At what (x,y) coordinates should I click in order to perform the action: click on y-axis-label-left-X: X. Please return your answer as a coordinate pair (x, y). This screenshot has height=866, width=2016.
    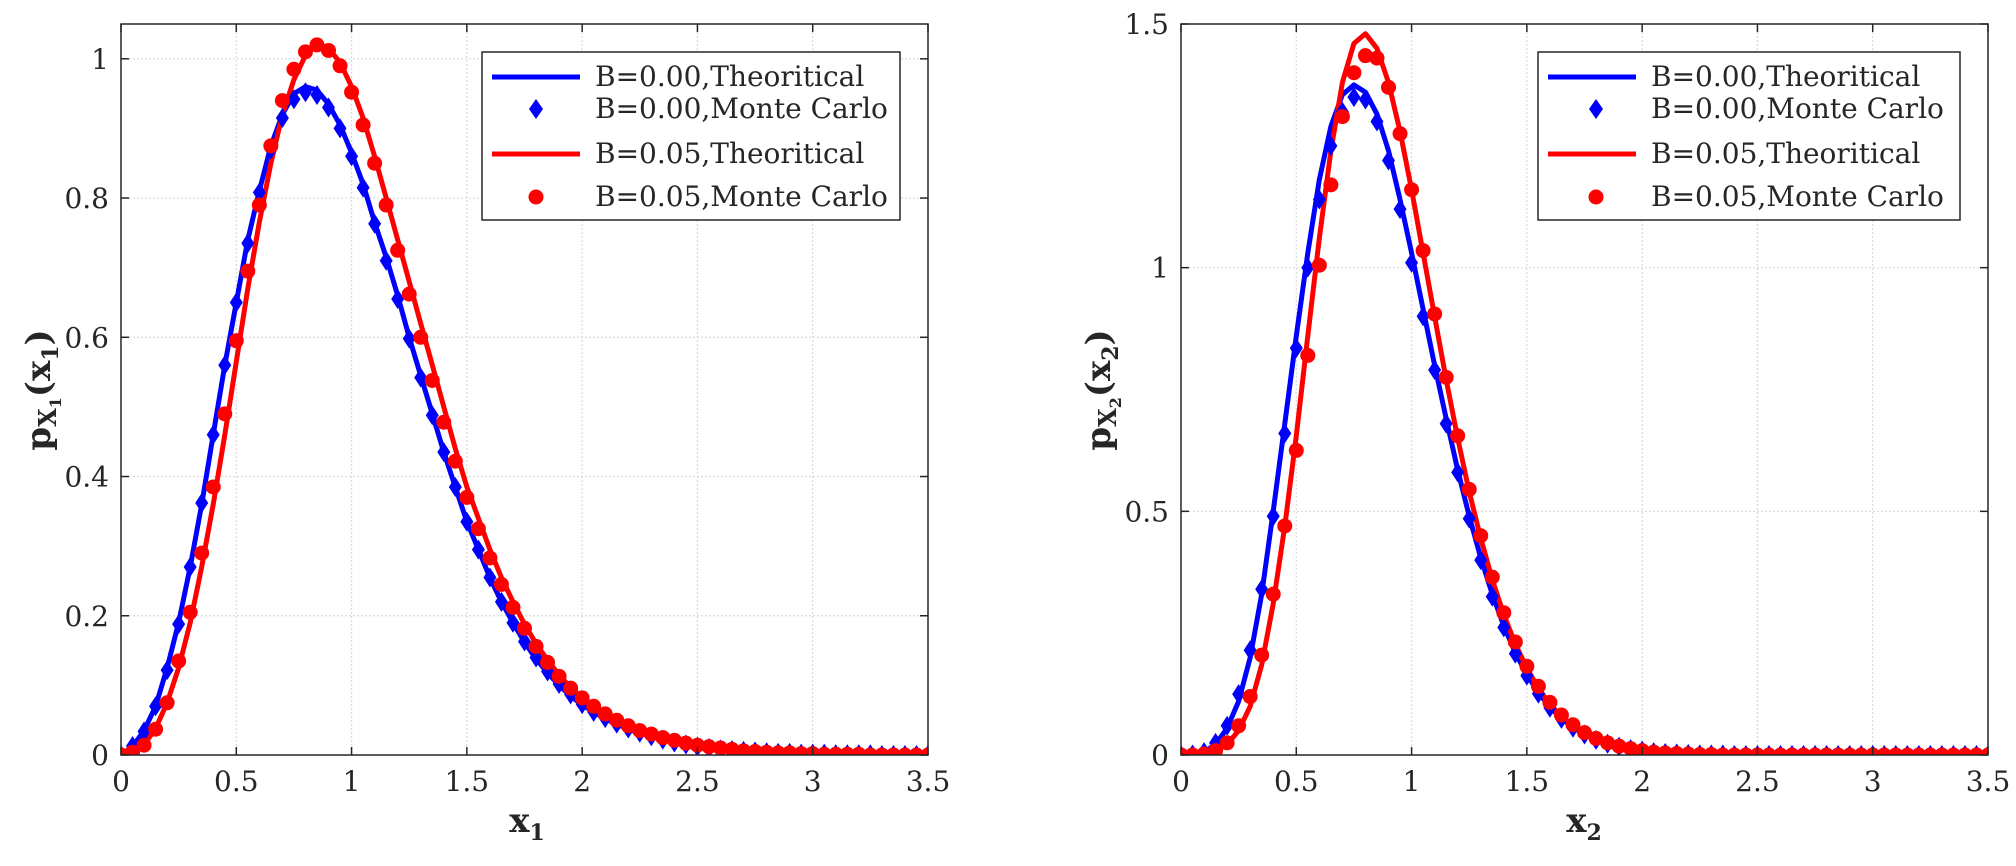
    Looking at the image, I should click on (47, 417).